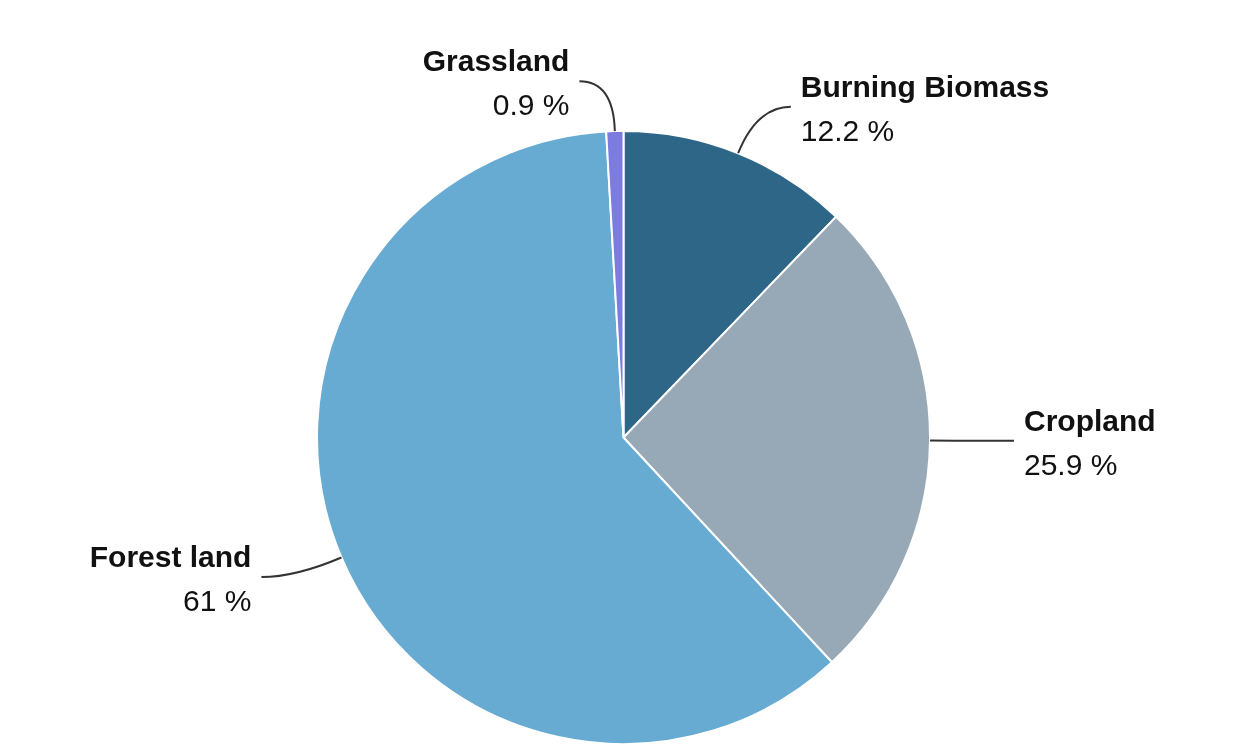  What do you see at coordinates (925, 87) in the screenshot?
I see `slice-label: Burning Biomass` at bounding box center [925, 87].